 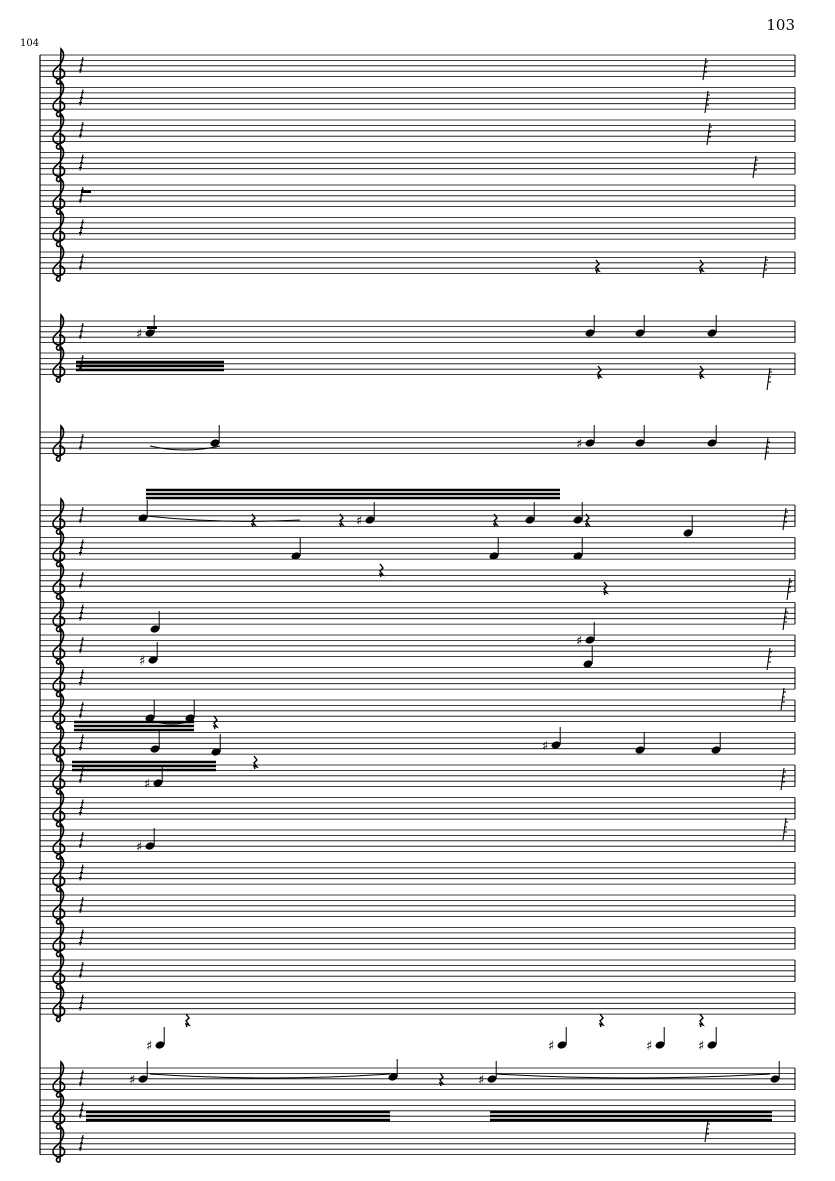 I want to click on page-number: 103, so click(x=780, y=25).